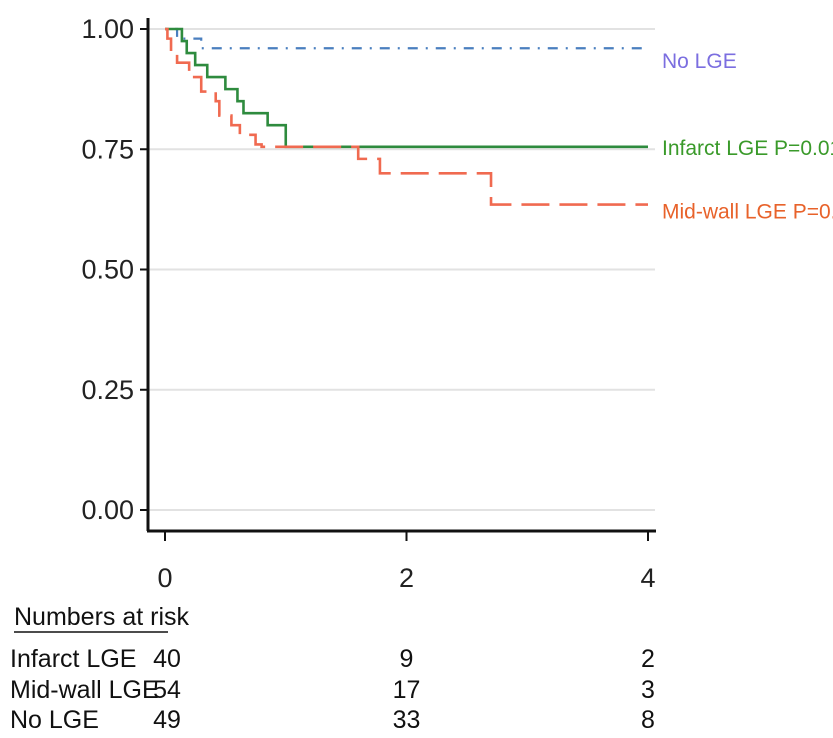 The image size is (833, 738). I want to click on risk-value: 40, so click(167, 659).